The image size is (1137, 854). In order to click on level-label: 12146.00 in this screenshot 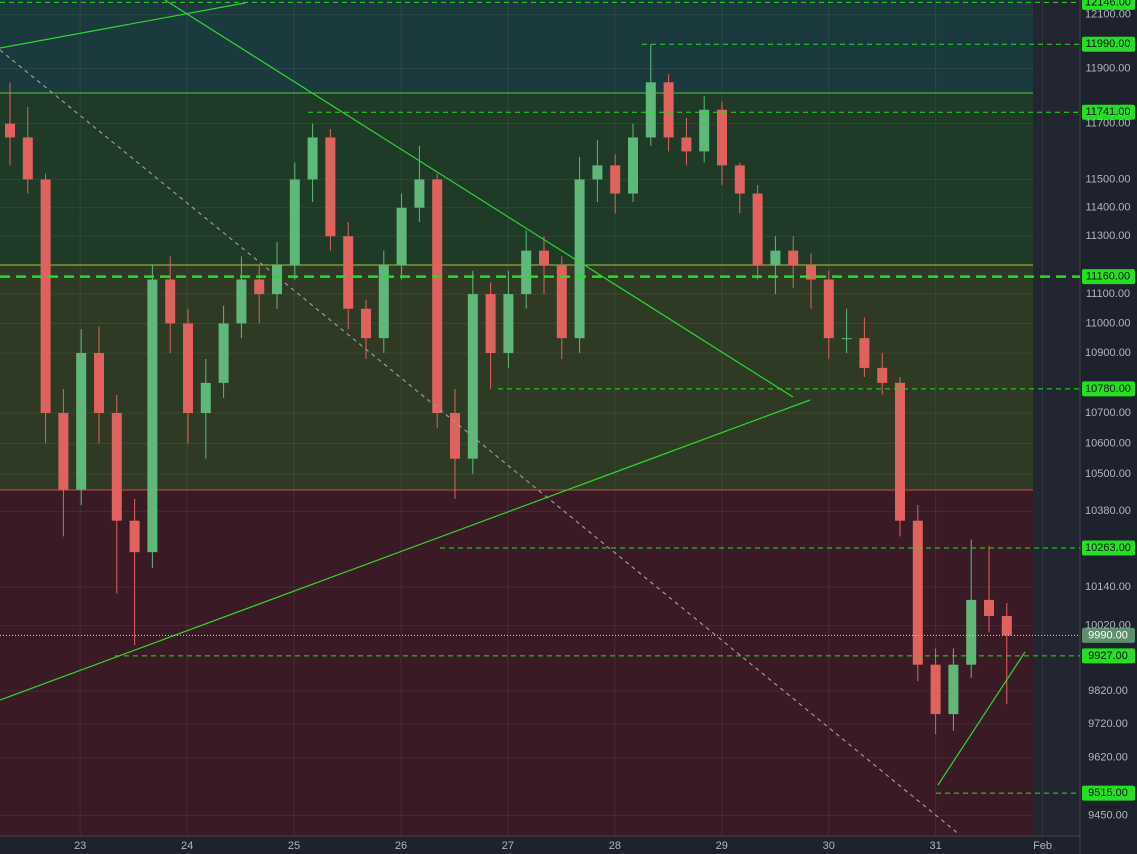, I will do `click(1108, 4)`.